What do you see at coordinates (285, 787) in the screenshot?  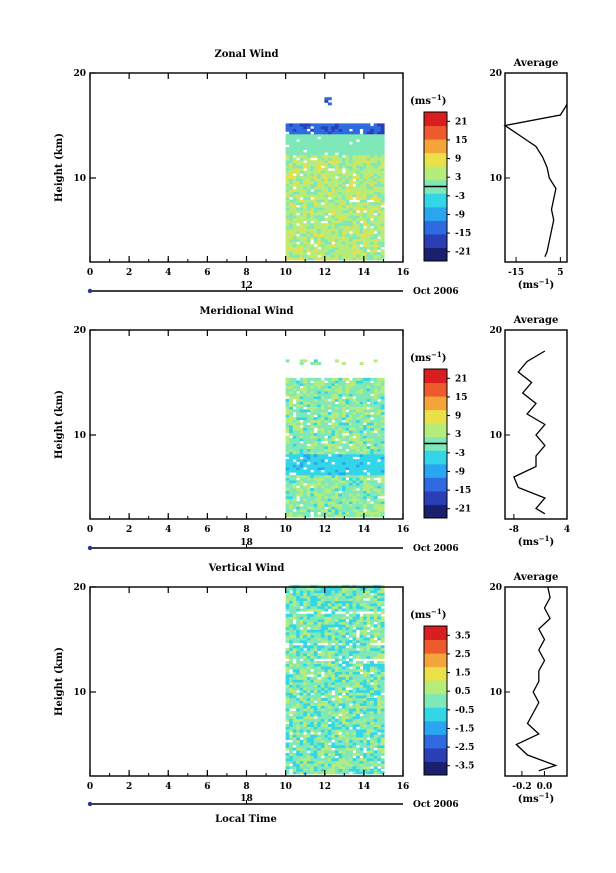 I see `x-tick-label: 10` at bounding box center [285, 787].